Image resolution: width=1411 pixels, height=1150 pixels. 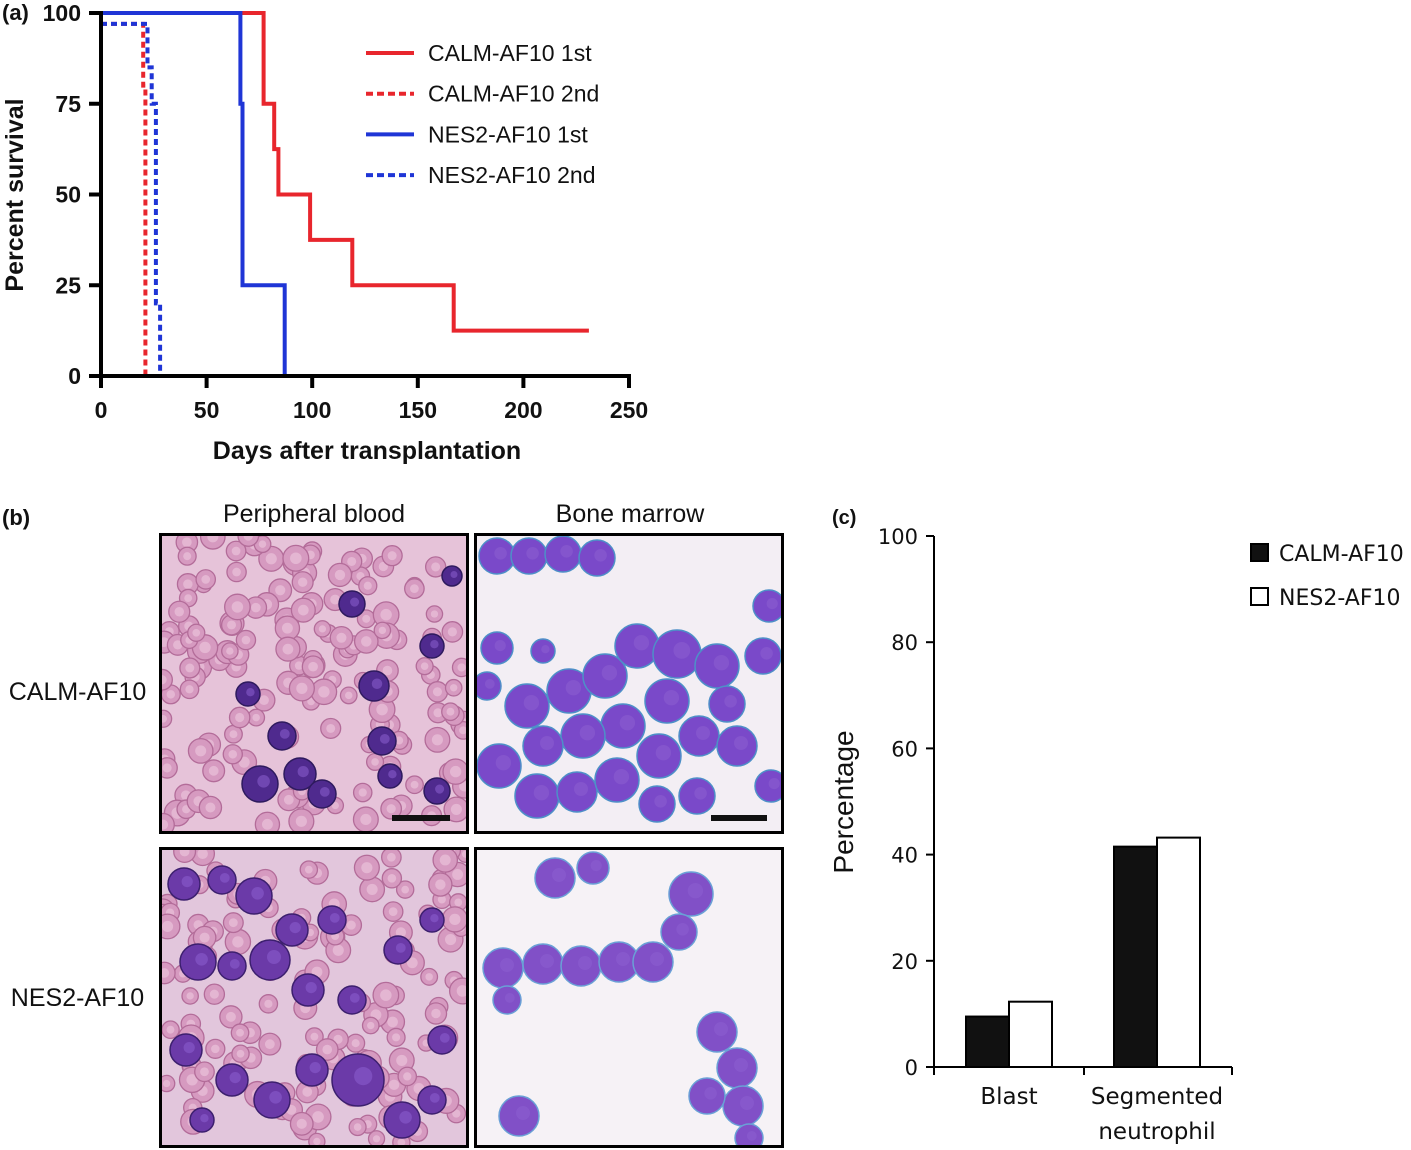 What do you see at coordinates (904, 643) in the screenshot?
I see `y-tick-label: 80` at bounding box center [904, 643].